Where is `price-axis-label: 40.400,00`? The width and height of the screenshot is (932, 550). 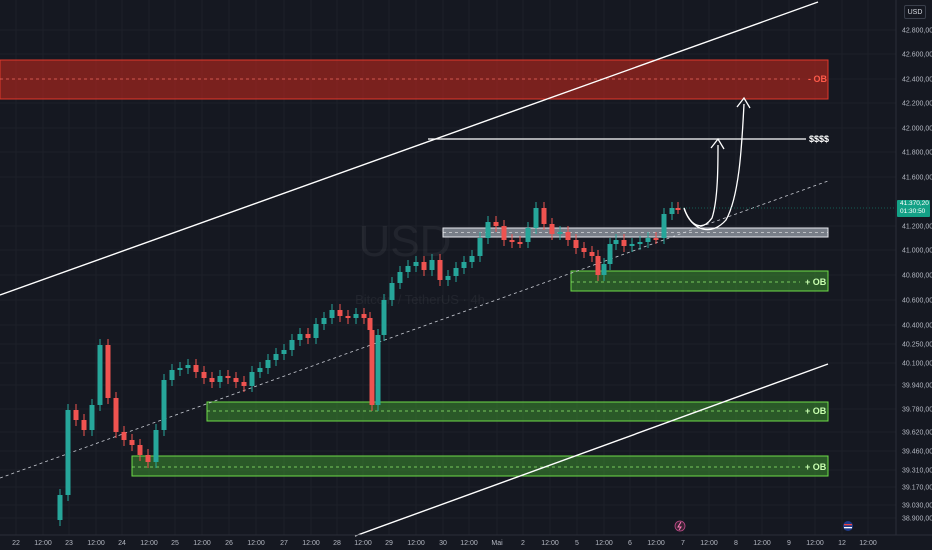
price-axis-label: 40.400,00 is located at coordinates (917, 326).